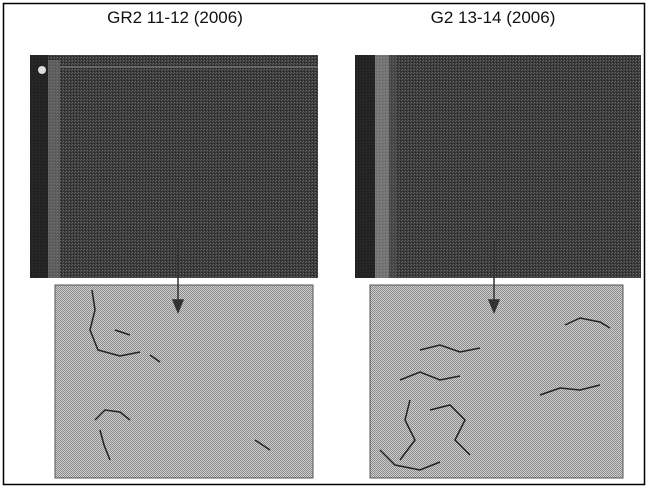  I want to click on panel-title: GR2 11-12 (2006), so click(175, 17).